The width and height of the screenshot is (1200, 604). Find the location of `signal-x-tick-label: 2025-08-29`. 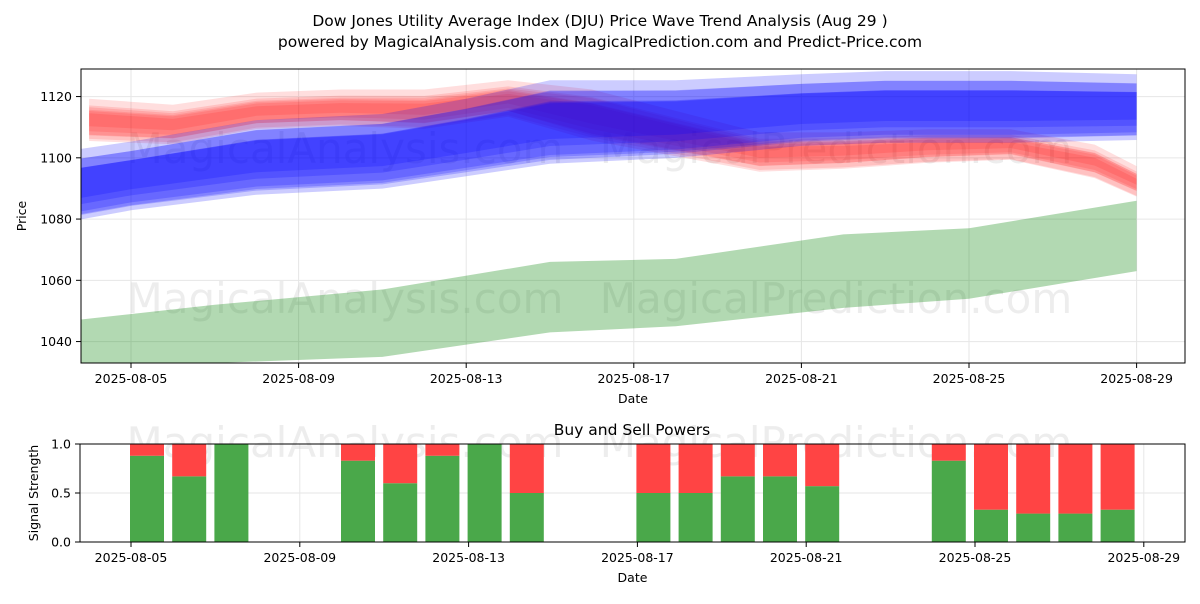

signal-x-tick-label: 2025-08-29 is located at coordinates (1143, 557).